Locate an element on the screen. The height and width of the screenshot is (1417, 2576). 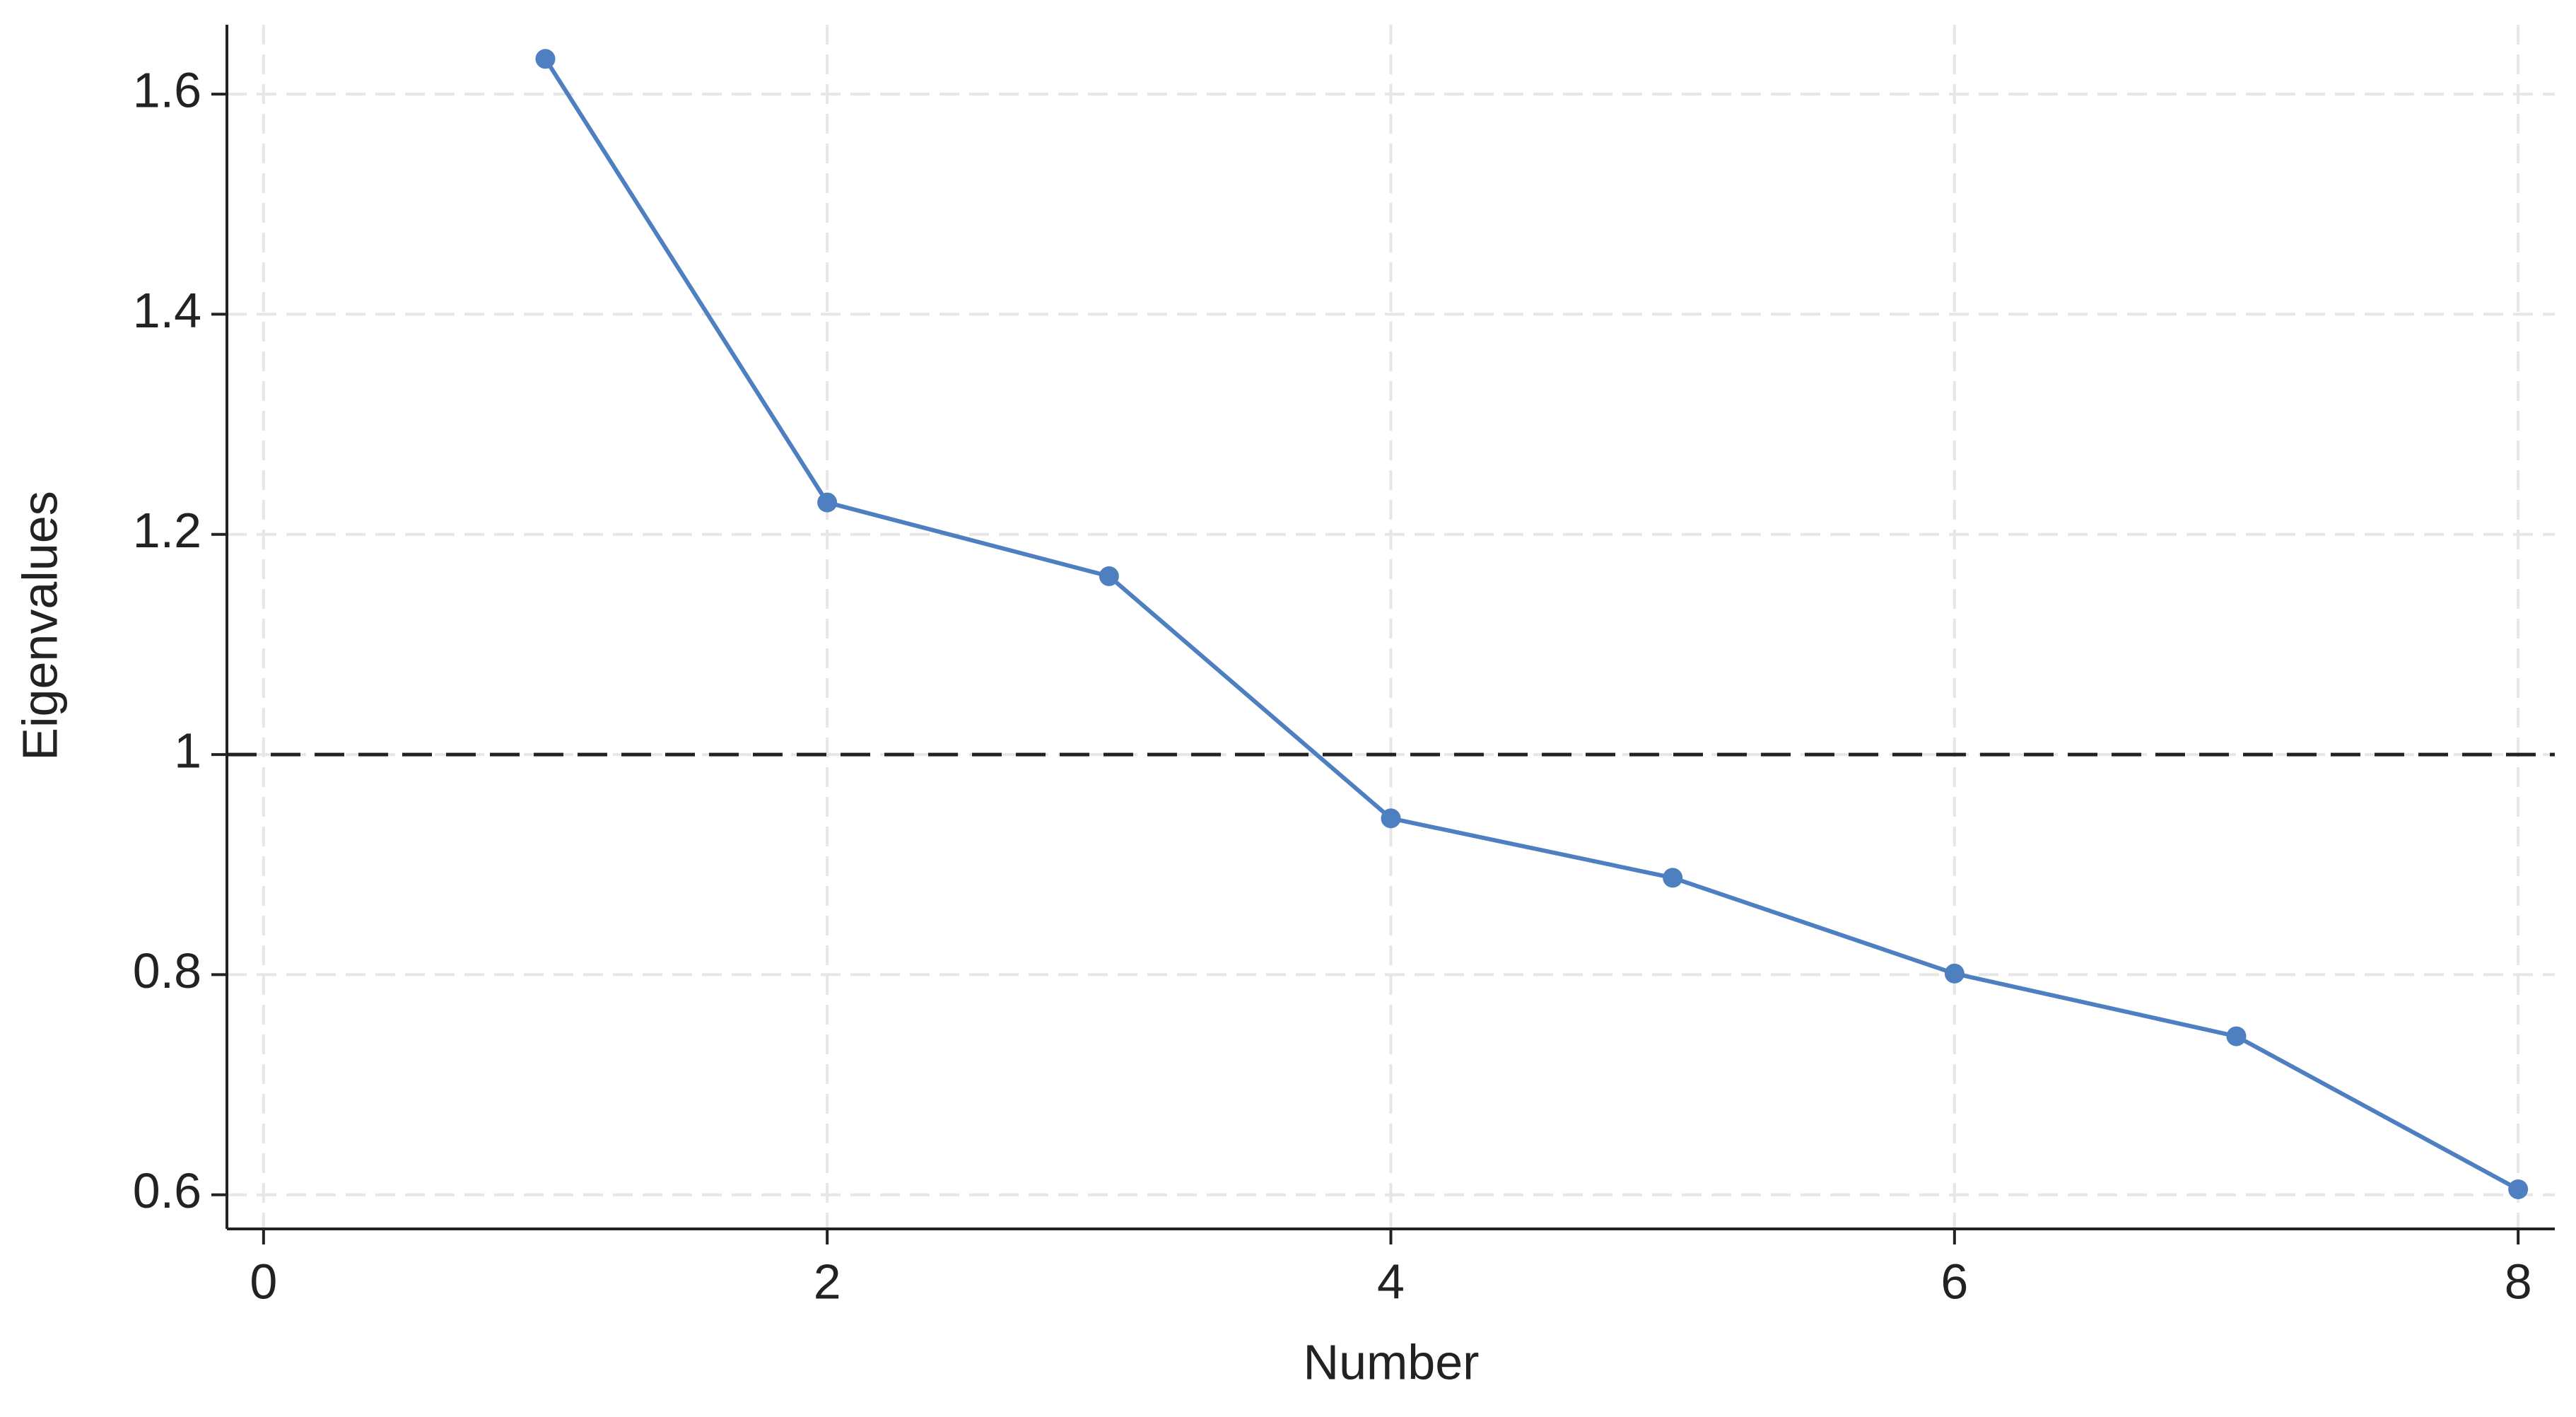
x-tick-label: 0 is located at coordinates (263, 1281).